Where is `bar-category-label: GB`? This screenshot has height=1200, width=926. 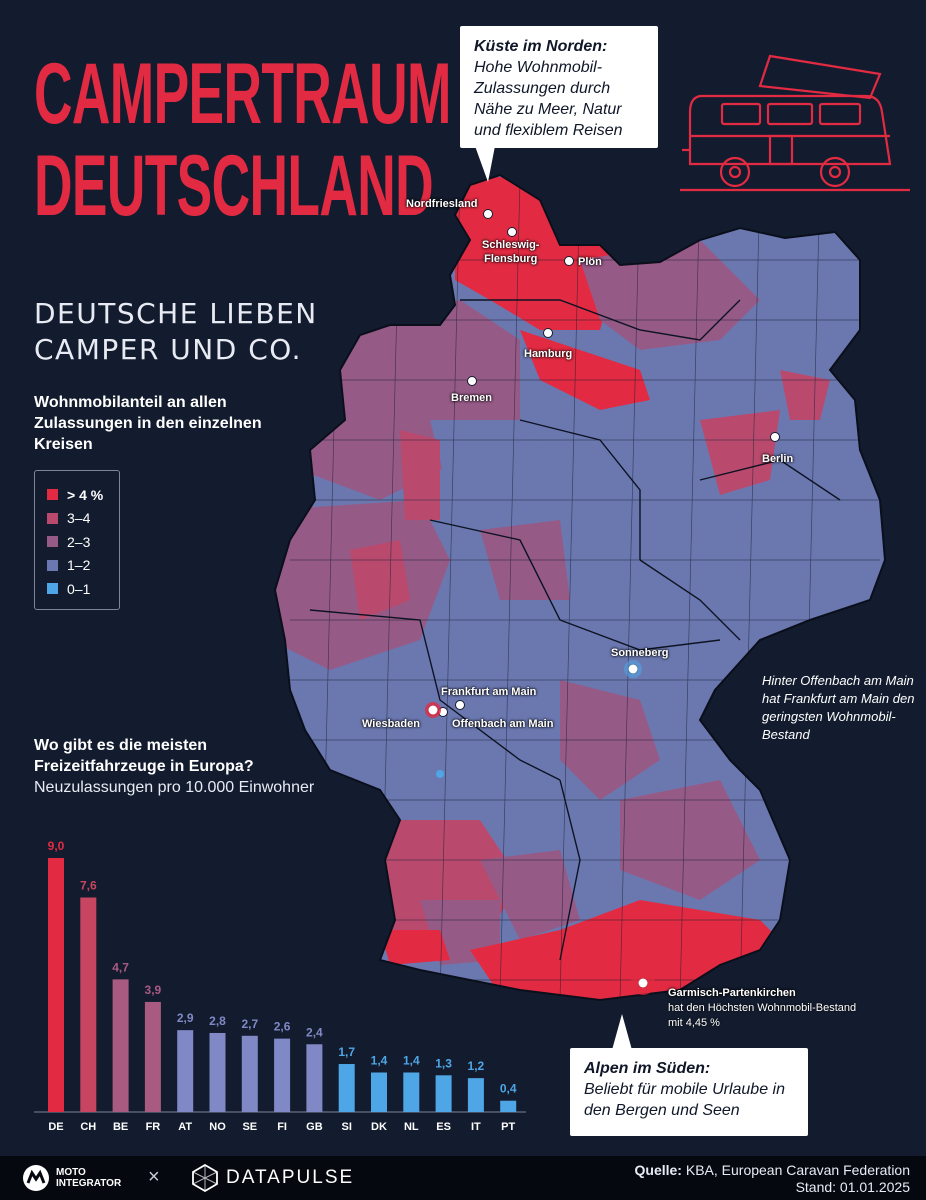 bar-category-label: GB is located at coordinates (314, 1127).